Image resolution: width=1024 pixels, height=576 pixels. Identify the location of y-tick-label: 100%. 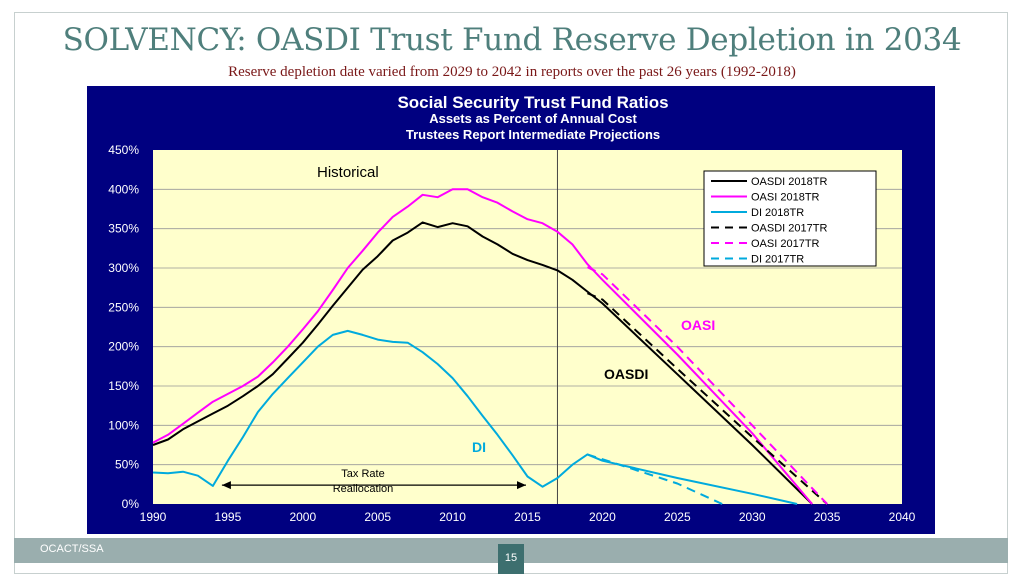
(123, 425).